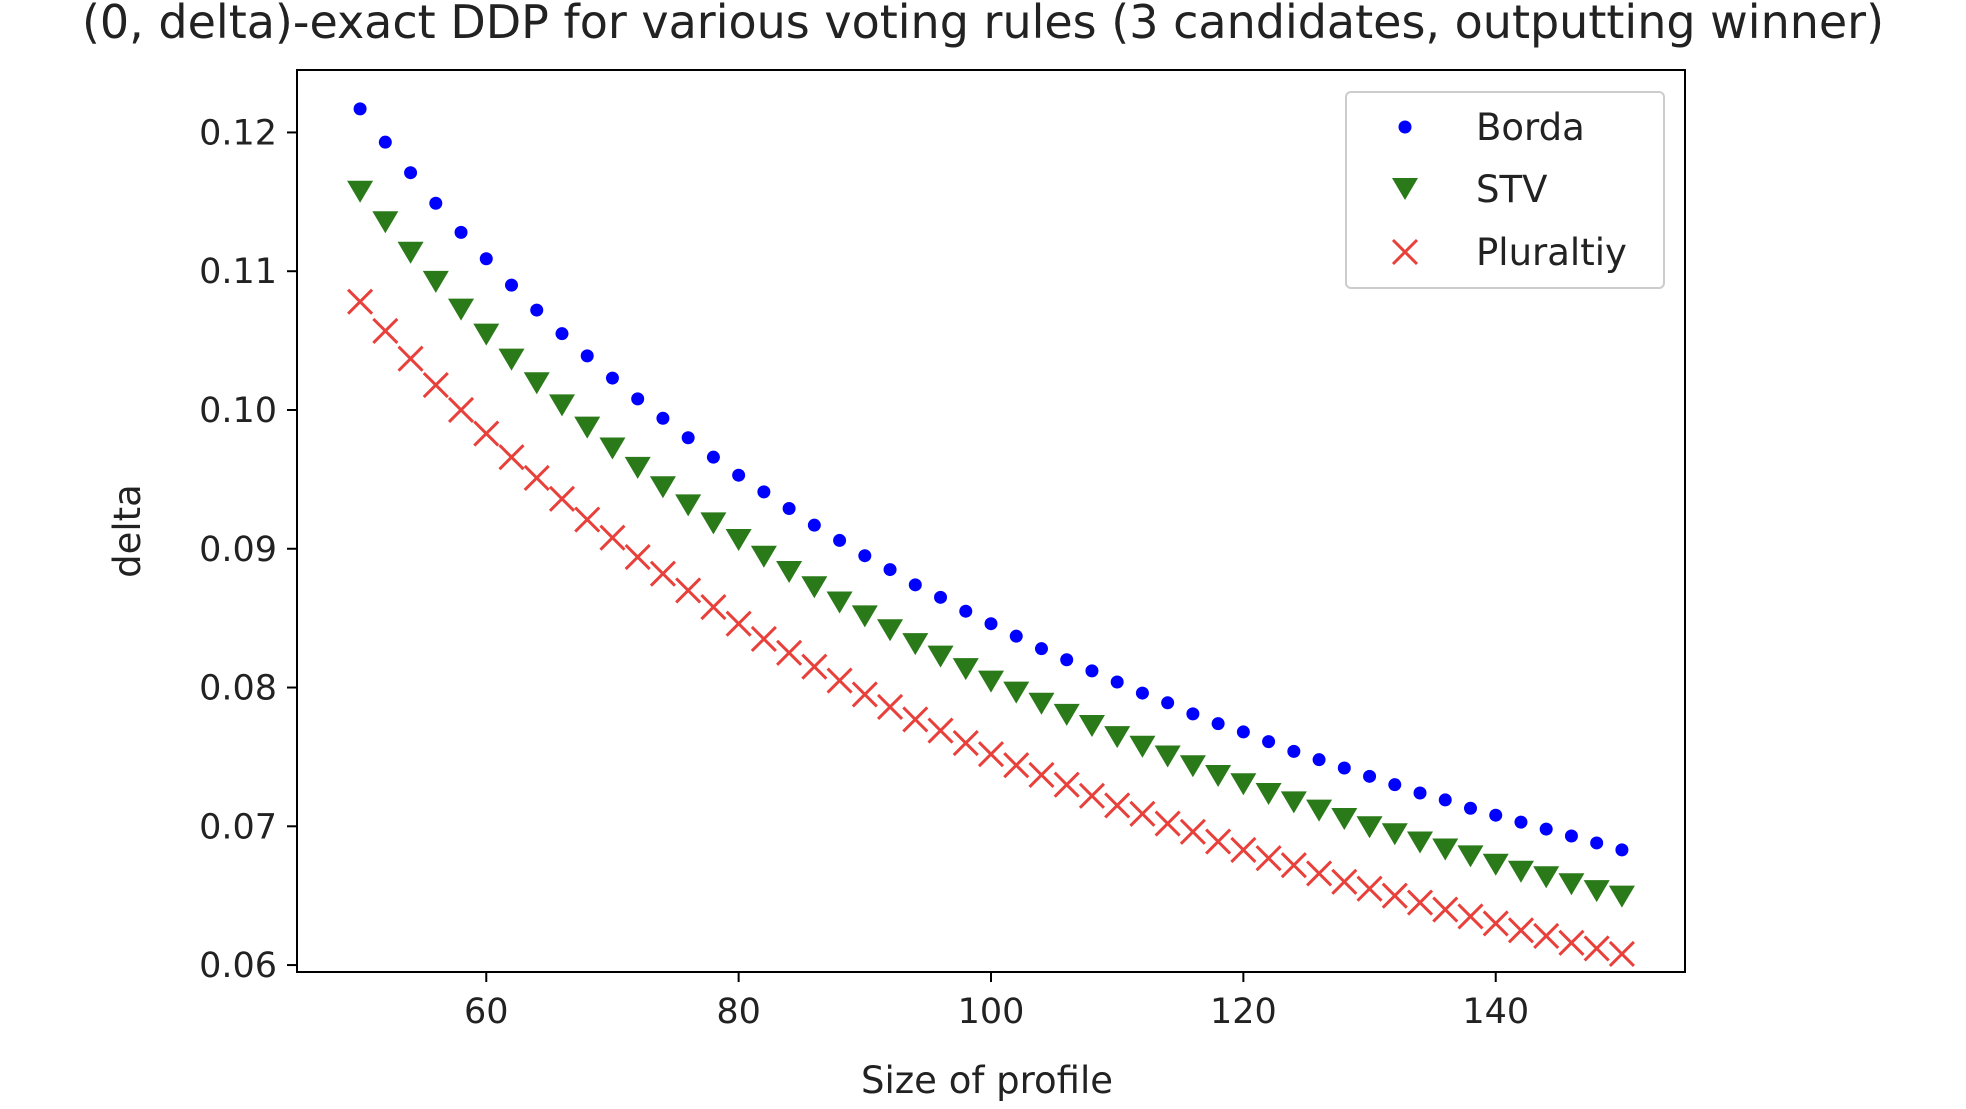 Image resolution: width=1966 pixels, height=1109 pixels. I want to click on legend-marker-pluraltiy, so click(1405, 252).